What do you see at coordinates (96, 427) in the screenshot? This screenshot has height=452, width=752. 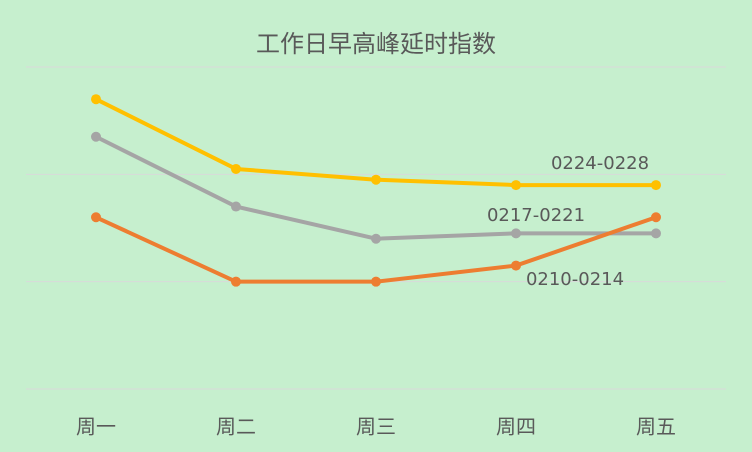 I see `x-tick-label: 周一` at bounding box center [96, 427].